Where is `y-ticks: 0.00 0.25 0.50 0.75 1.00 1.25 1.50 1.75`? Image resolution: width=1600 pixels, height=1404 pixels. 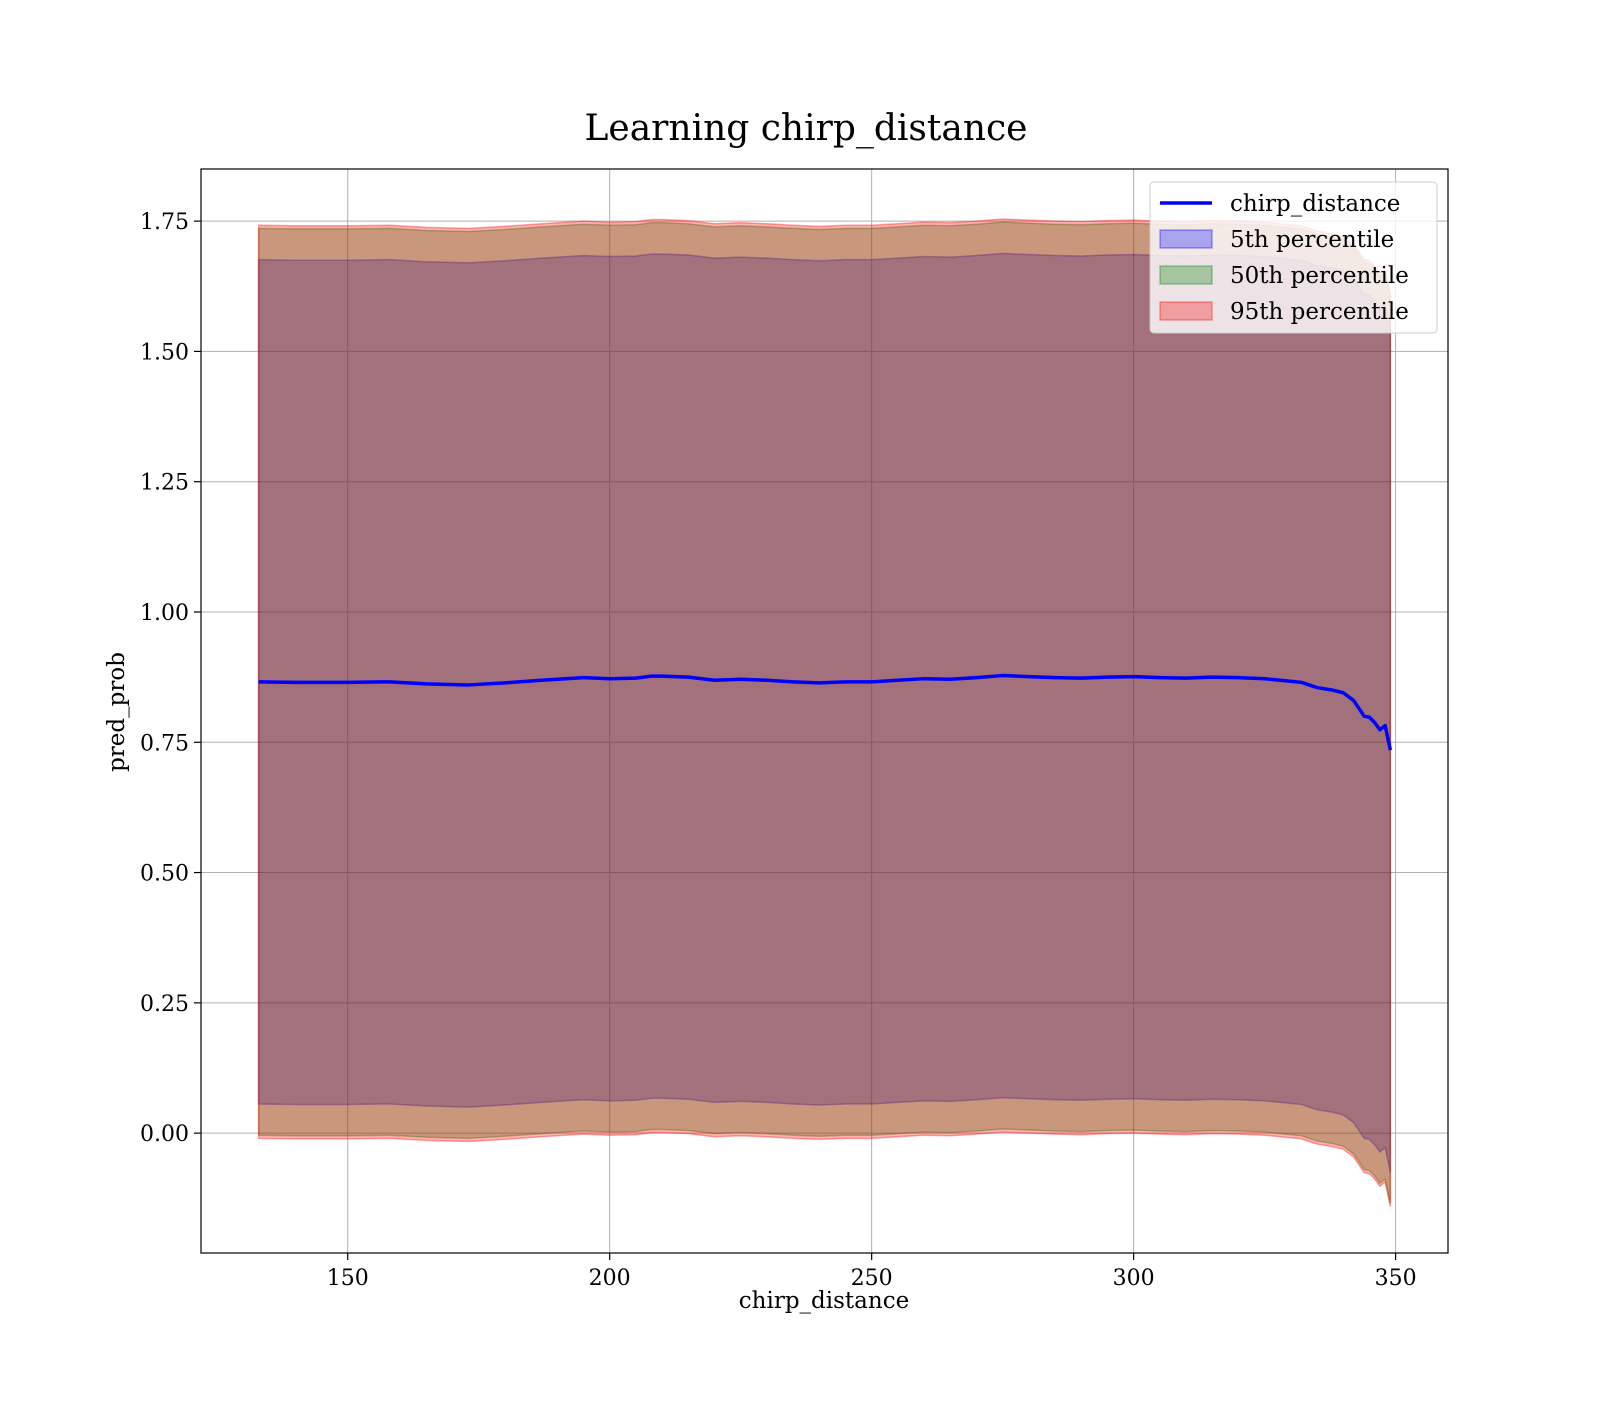 y-ticks: 0.00 0.25 0.50 0.75 1.00 1.25 1.50 1.75 is located at coordinates (170, 678).